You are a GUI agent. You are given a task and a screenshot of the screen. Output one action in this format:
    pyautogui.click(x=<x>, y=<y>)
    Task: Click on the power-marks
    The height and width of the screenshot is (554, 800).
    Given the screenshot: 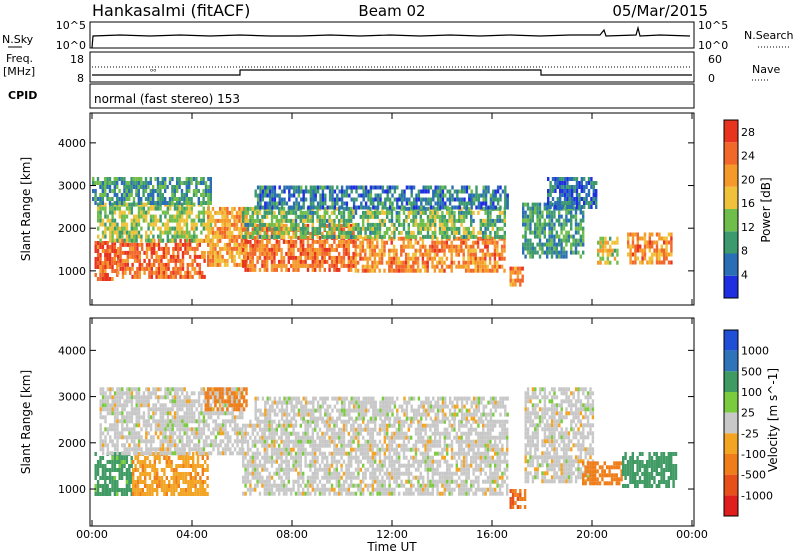 What is the action you would take?
    pyautogui.click(x=382, y=232)
    